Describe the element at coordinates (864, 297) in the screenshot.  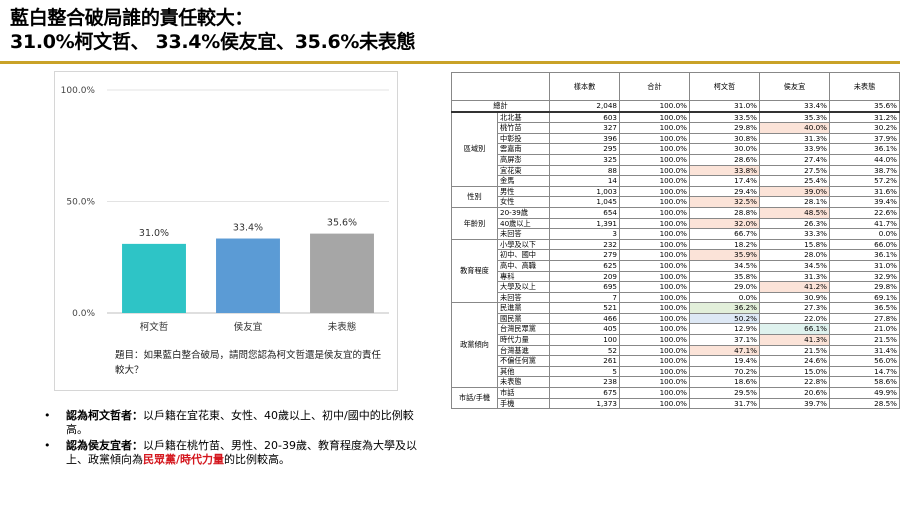
I see `table-cell: 69.1%` at that location.